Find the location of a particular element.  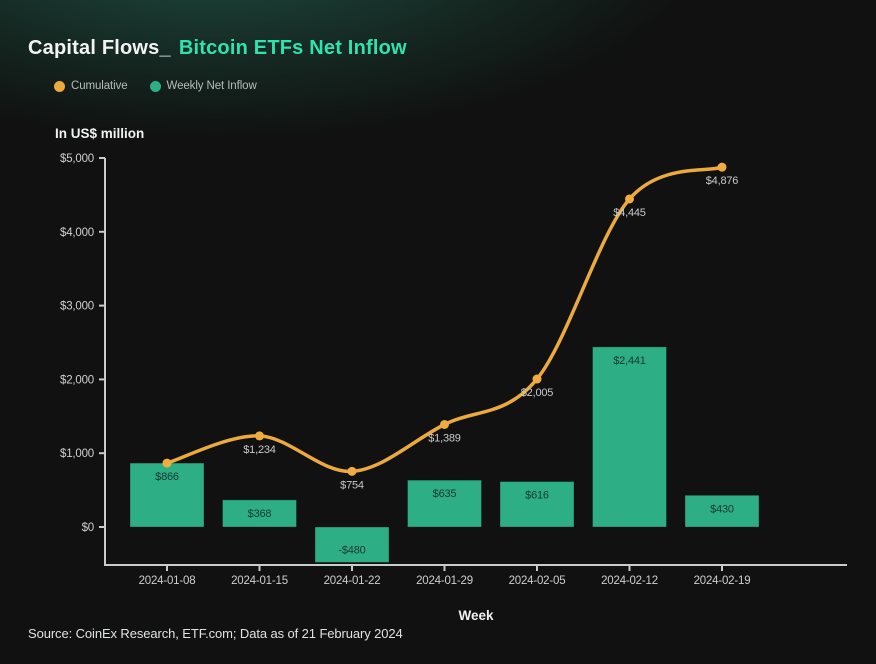

bar-value-label: $635 is located at coordinates (445, 494).